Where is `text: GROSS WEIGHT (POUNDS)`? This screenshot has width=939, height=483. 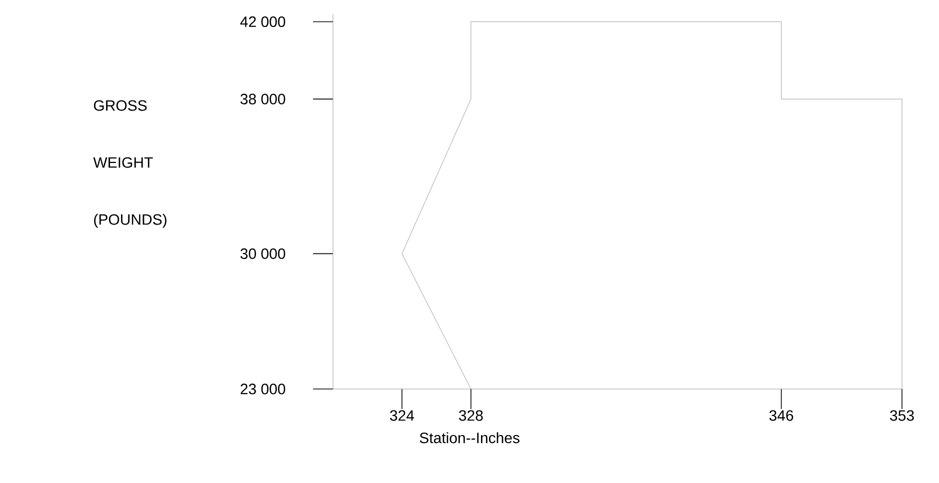 text: GROSS WEIGHT (POUNDS) is located at coordinates (129, 164).